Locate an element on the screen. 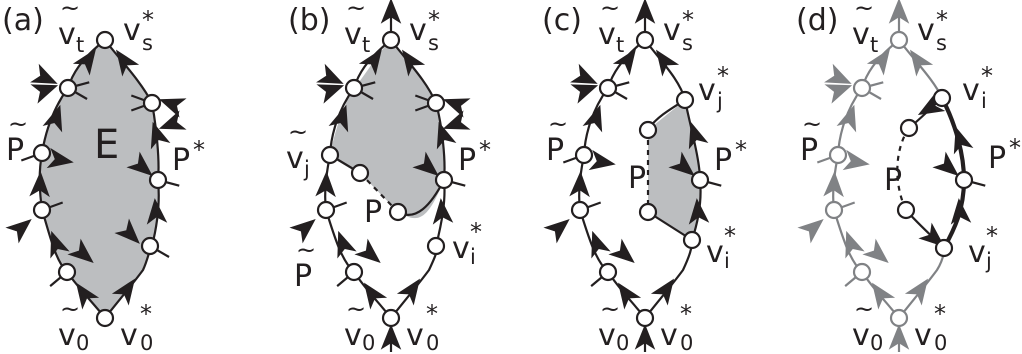 The width and height of the screenshot is (1022, 354). panel-tag: (a) is located at coordinates (23, 20).